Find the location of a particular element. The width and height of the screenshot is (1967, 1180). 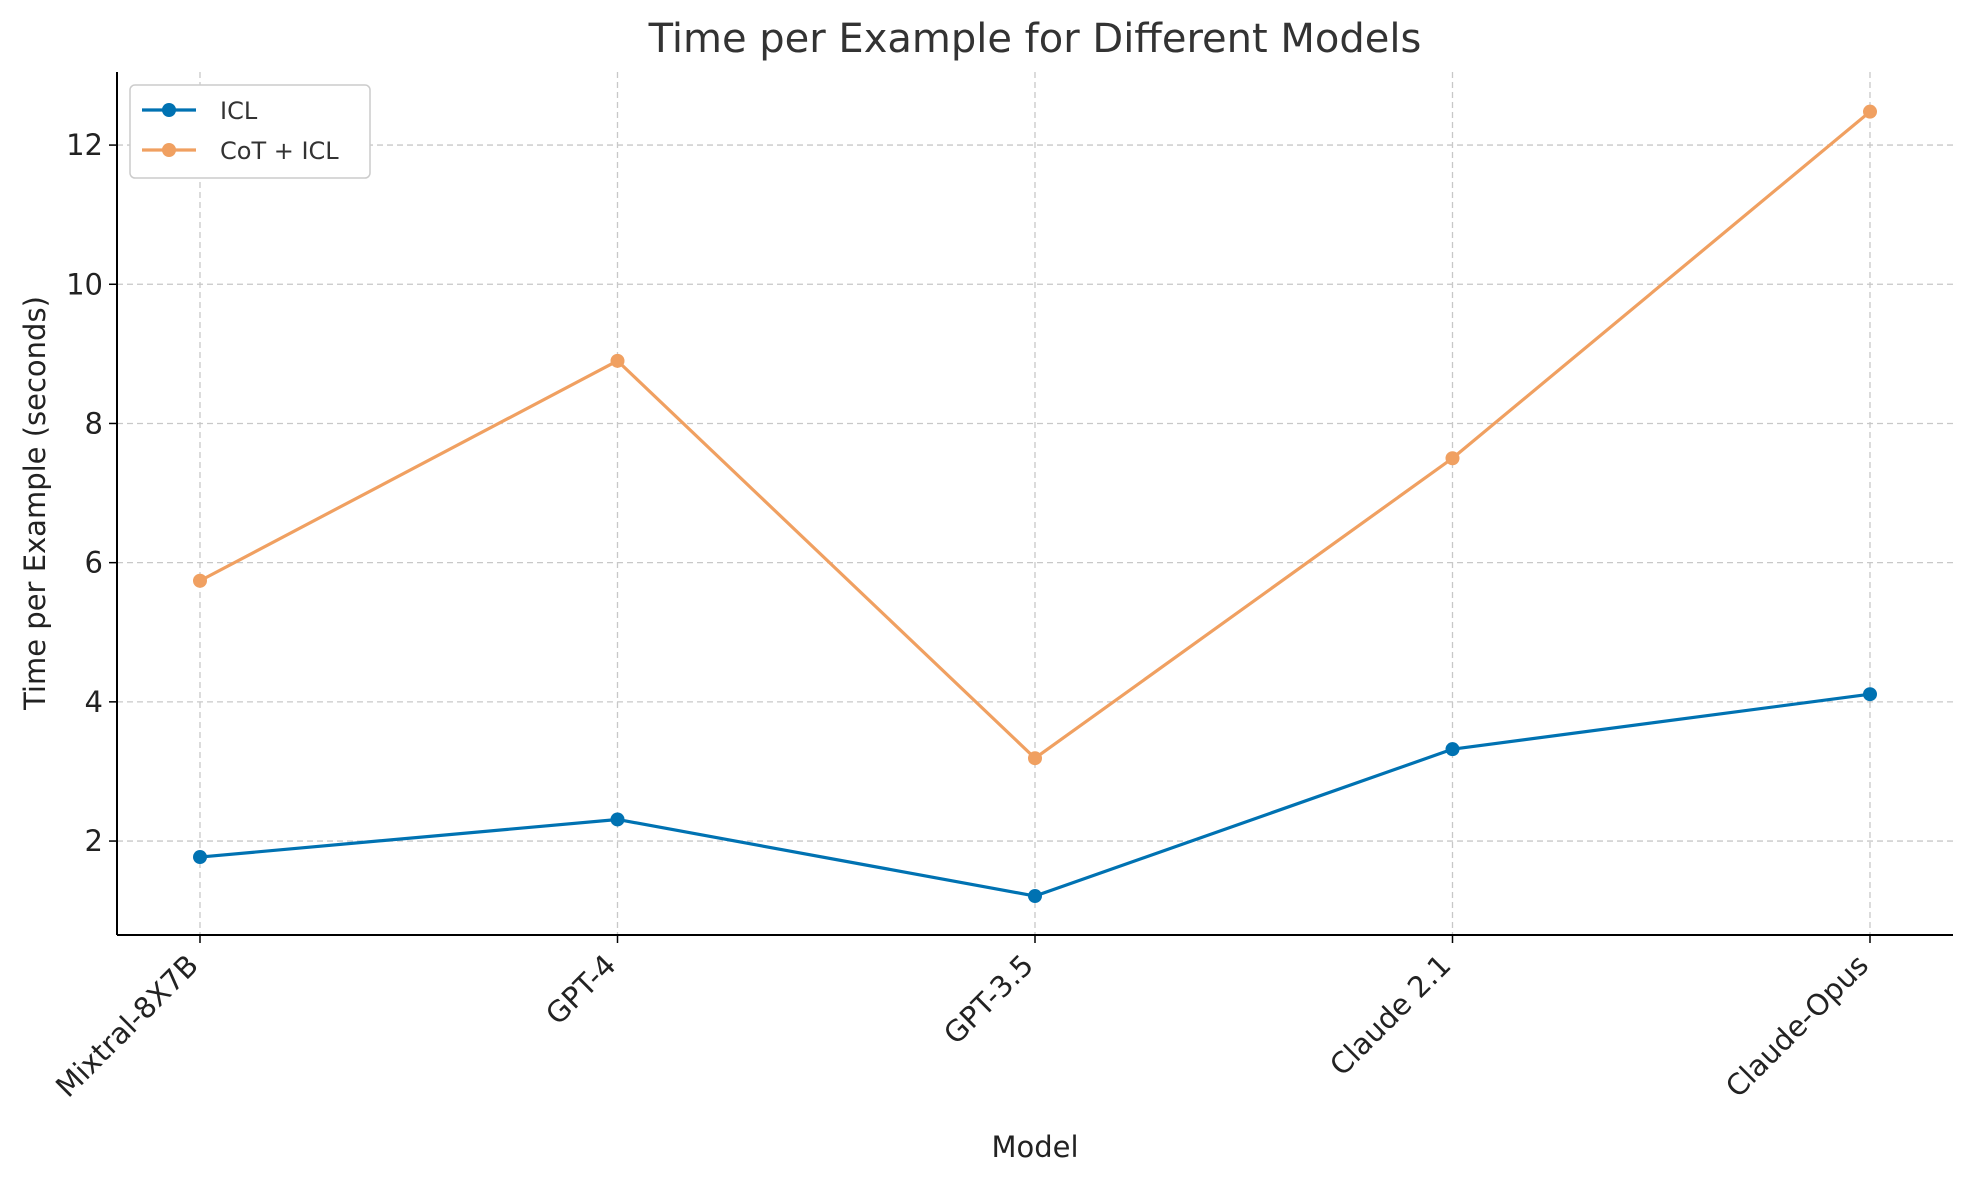

y-tick-label: 4 is located at coordinates (94, 702).